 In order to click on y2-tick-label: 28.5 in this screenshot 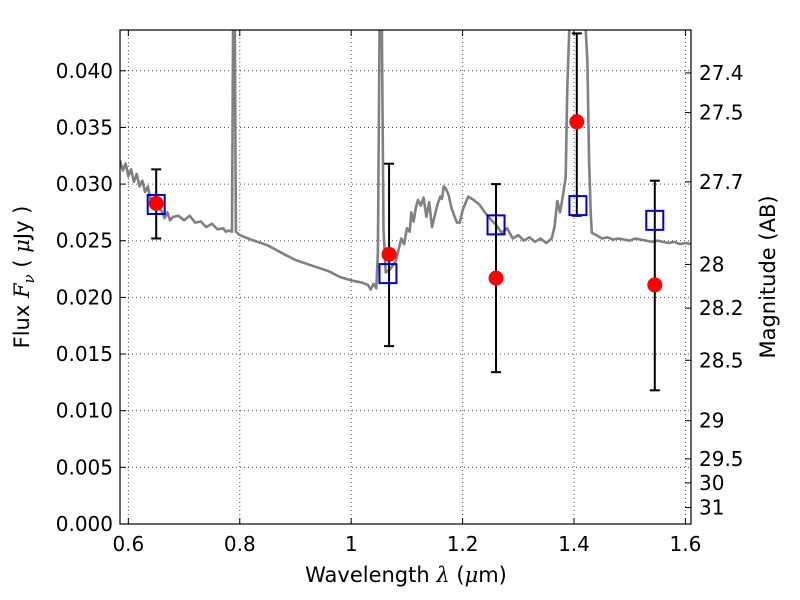, I will do `click(721, 360)`.